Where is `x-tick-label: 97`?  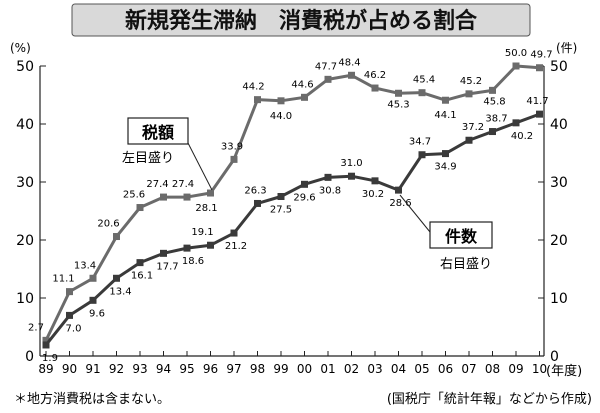
x-tick-label: 97 is located at coordinates (233, 369).